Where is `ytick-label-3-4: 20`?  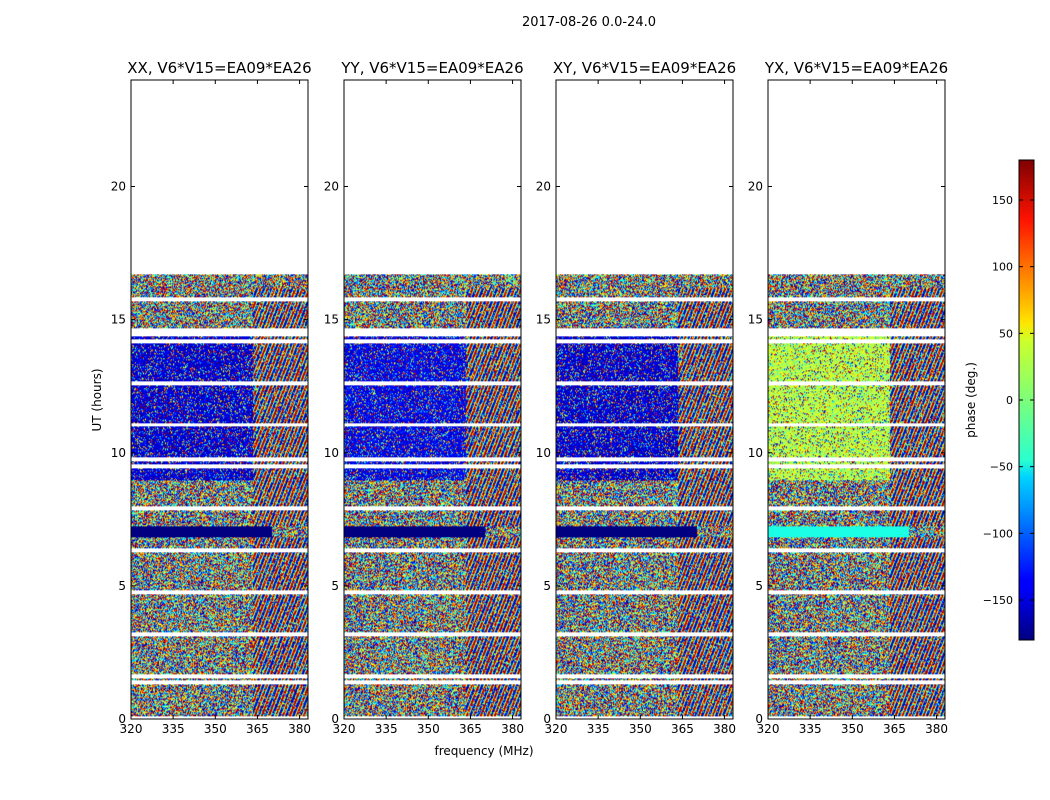 ytick-label-3-4: 20 is located at coordinates (755, 187).